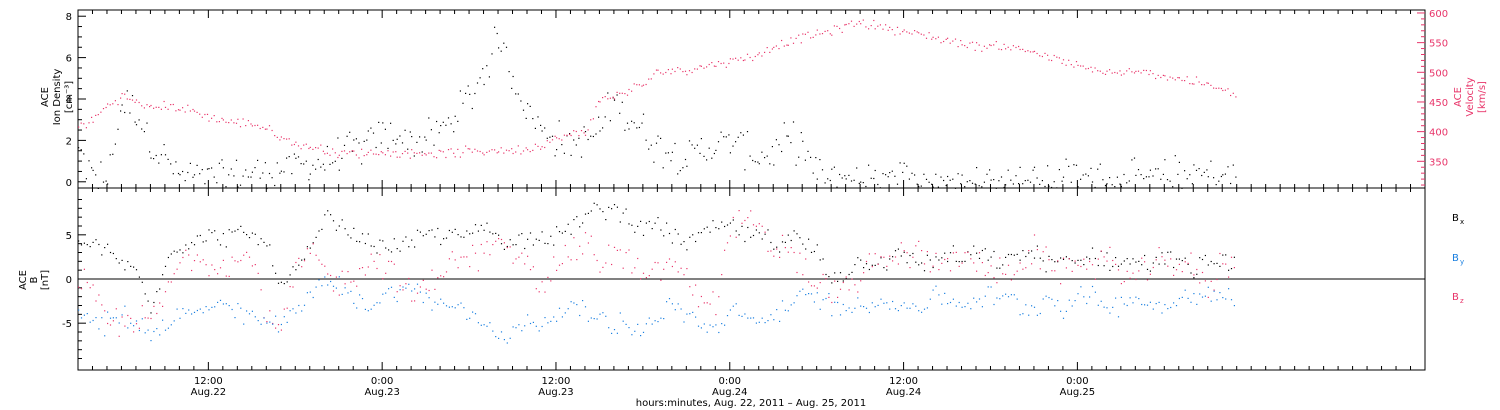 The width and height of the screenshot is (1500, 410). Describe the element at coordinates (69, 183) in the screenshot. I see `density-ytick-label: 0` at that location.